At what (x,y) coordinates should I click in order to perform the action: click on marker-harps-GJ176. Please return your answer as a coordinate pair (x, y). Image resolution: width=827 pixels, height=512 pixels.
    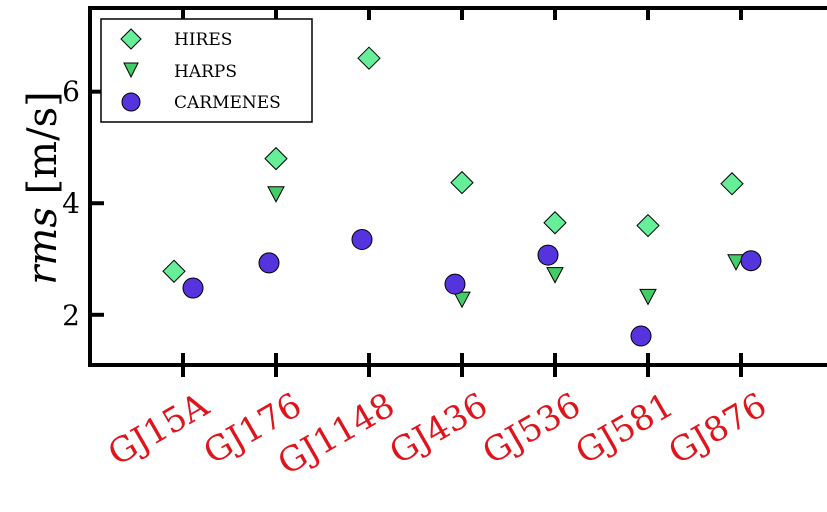
    Looking at the image, I should click on (276, 194).